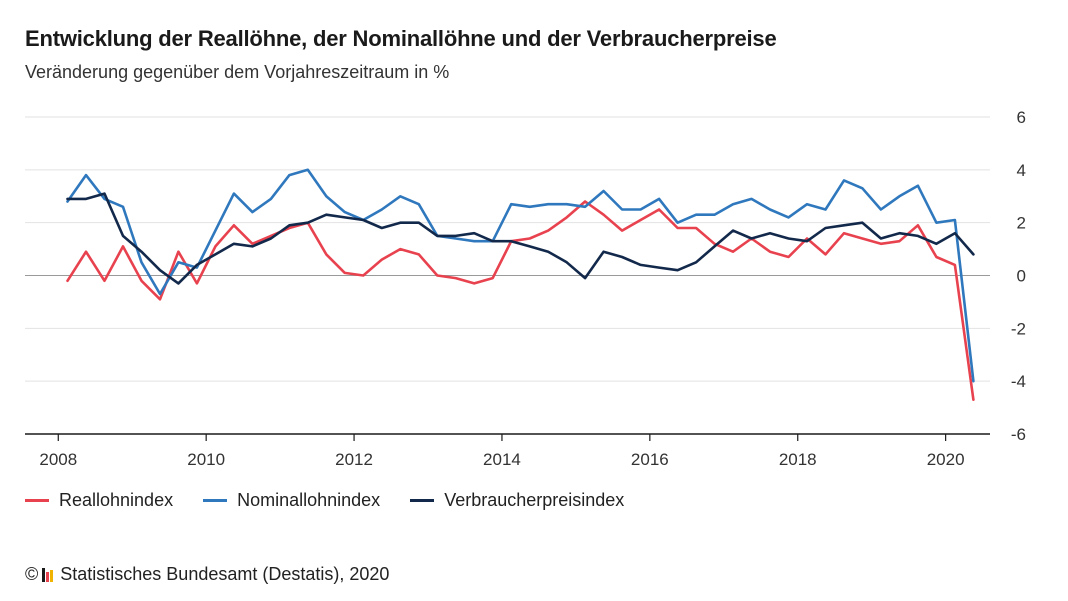 The image size is (1068, 601). What do you see at coordinates (1018, 328) in the screenshot?
I see `y-tick-label: -2` at bounding box center [1018, 328].